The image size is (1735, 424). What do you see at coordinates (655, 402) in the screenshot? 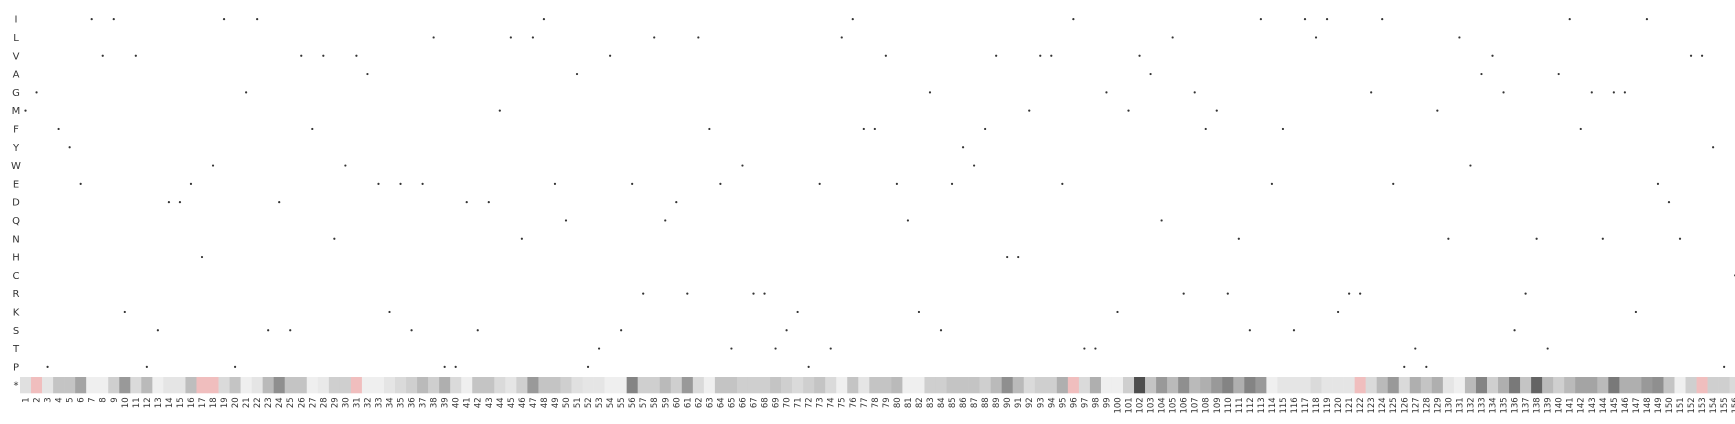
I see `position-label: 58` at bounding box center [655, 402].